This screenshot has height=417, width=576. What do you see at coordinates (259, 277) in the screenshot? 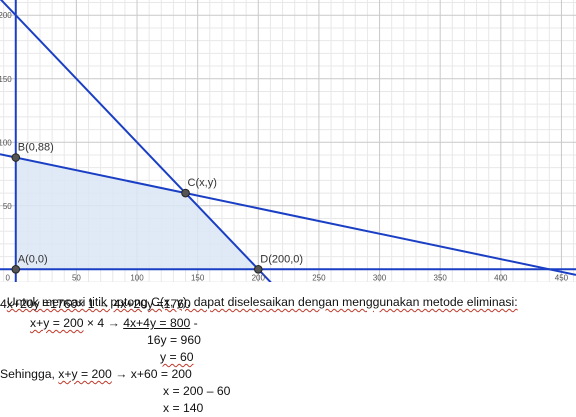
I see `x-tick-label: 200` at bounding box center [259, 277].